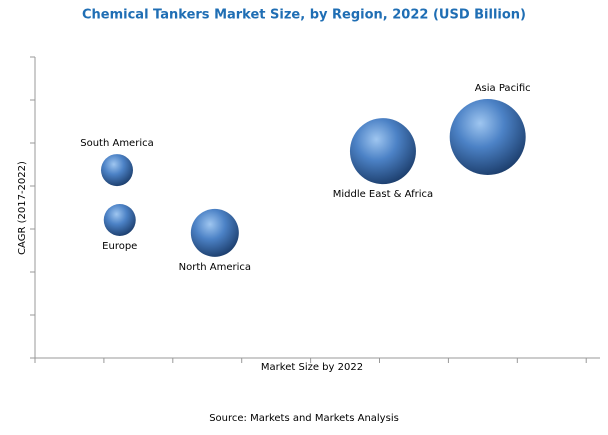 Image resolution: width=608 pixels, height=435 pixels. I want to click on bubble-label: Middle East & Africa, so click(383, 194).